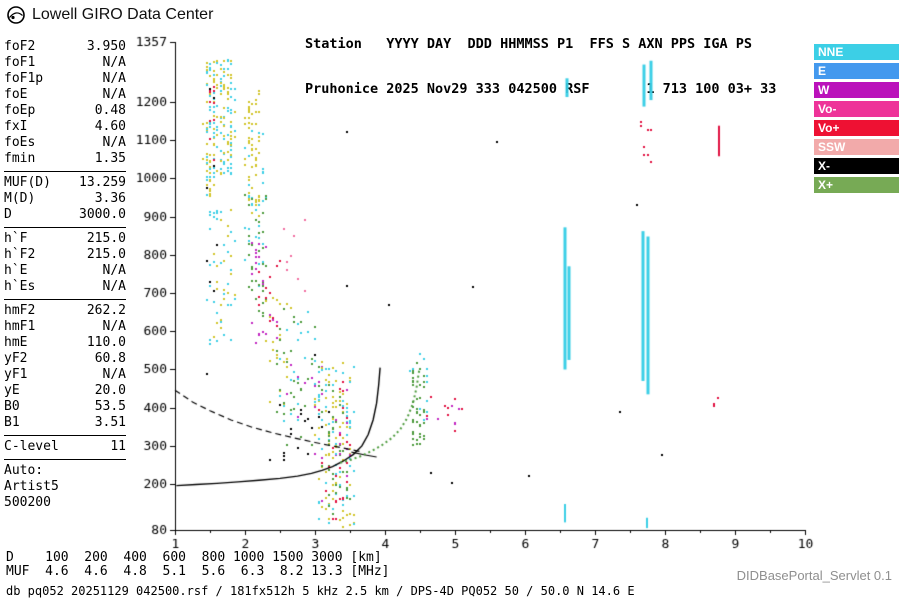  Describe the element at coordinates (110, 358) in the screenshot. I see `param-value: 60.8` at that location.